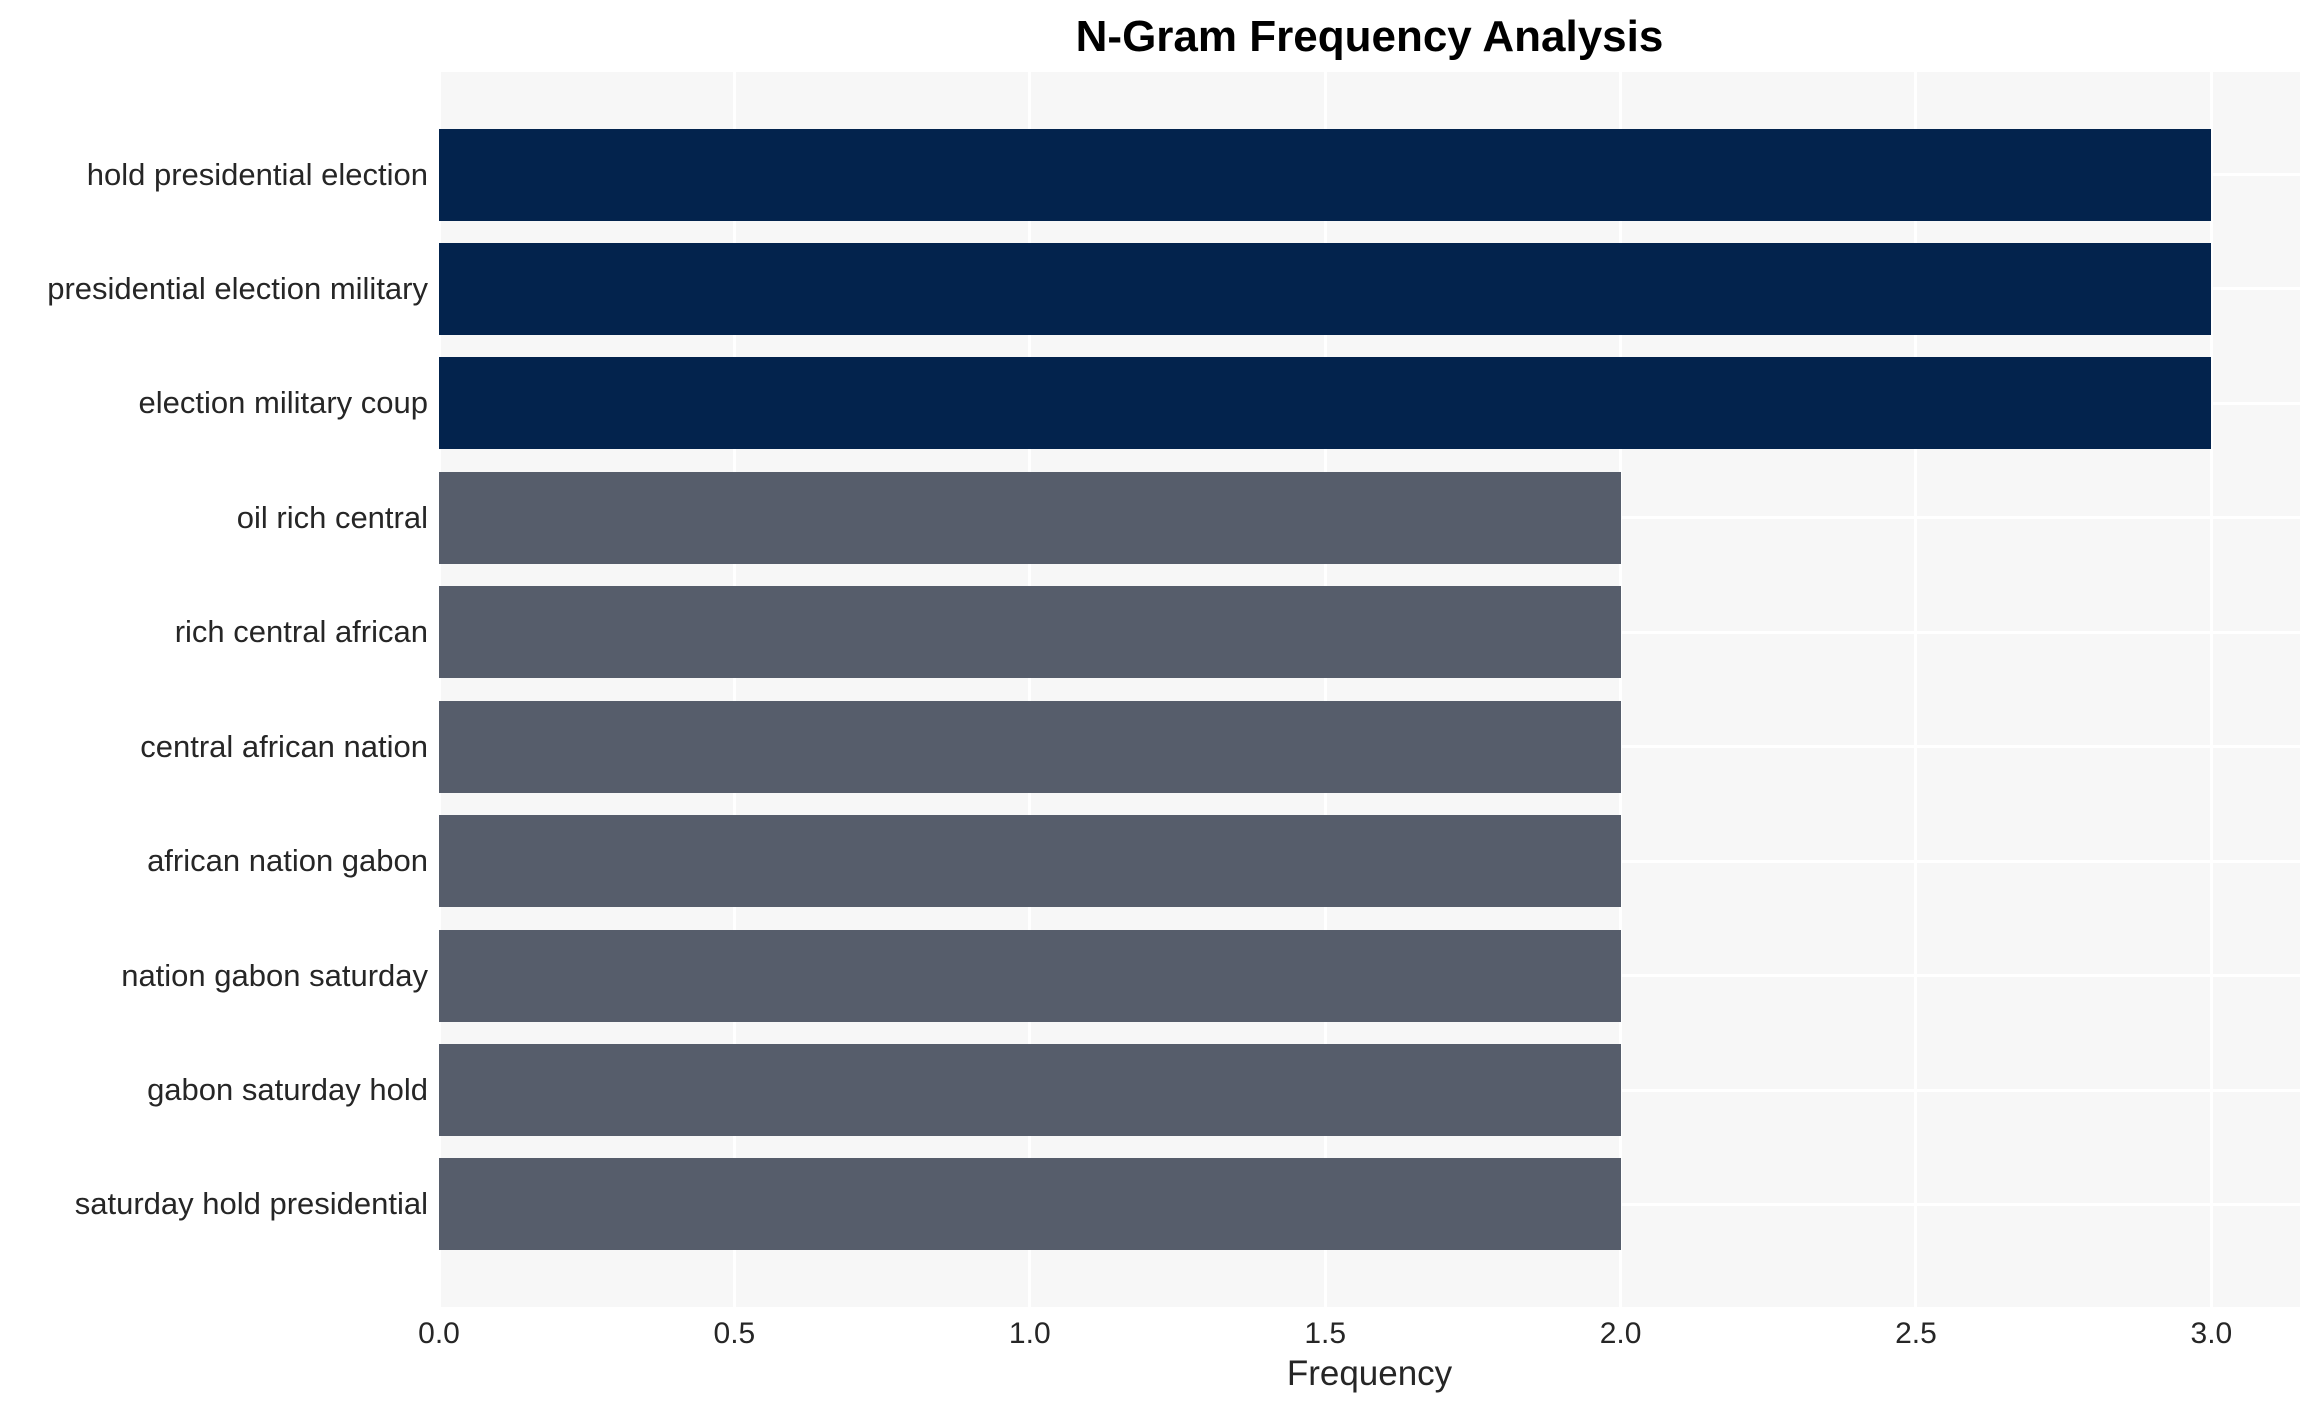  Describe the element at coordinates (301, 632) in the screenshot. I see `y-tick-label: rich central african` at that location.